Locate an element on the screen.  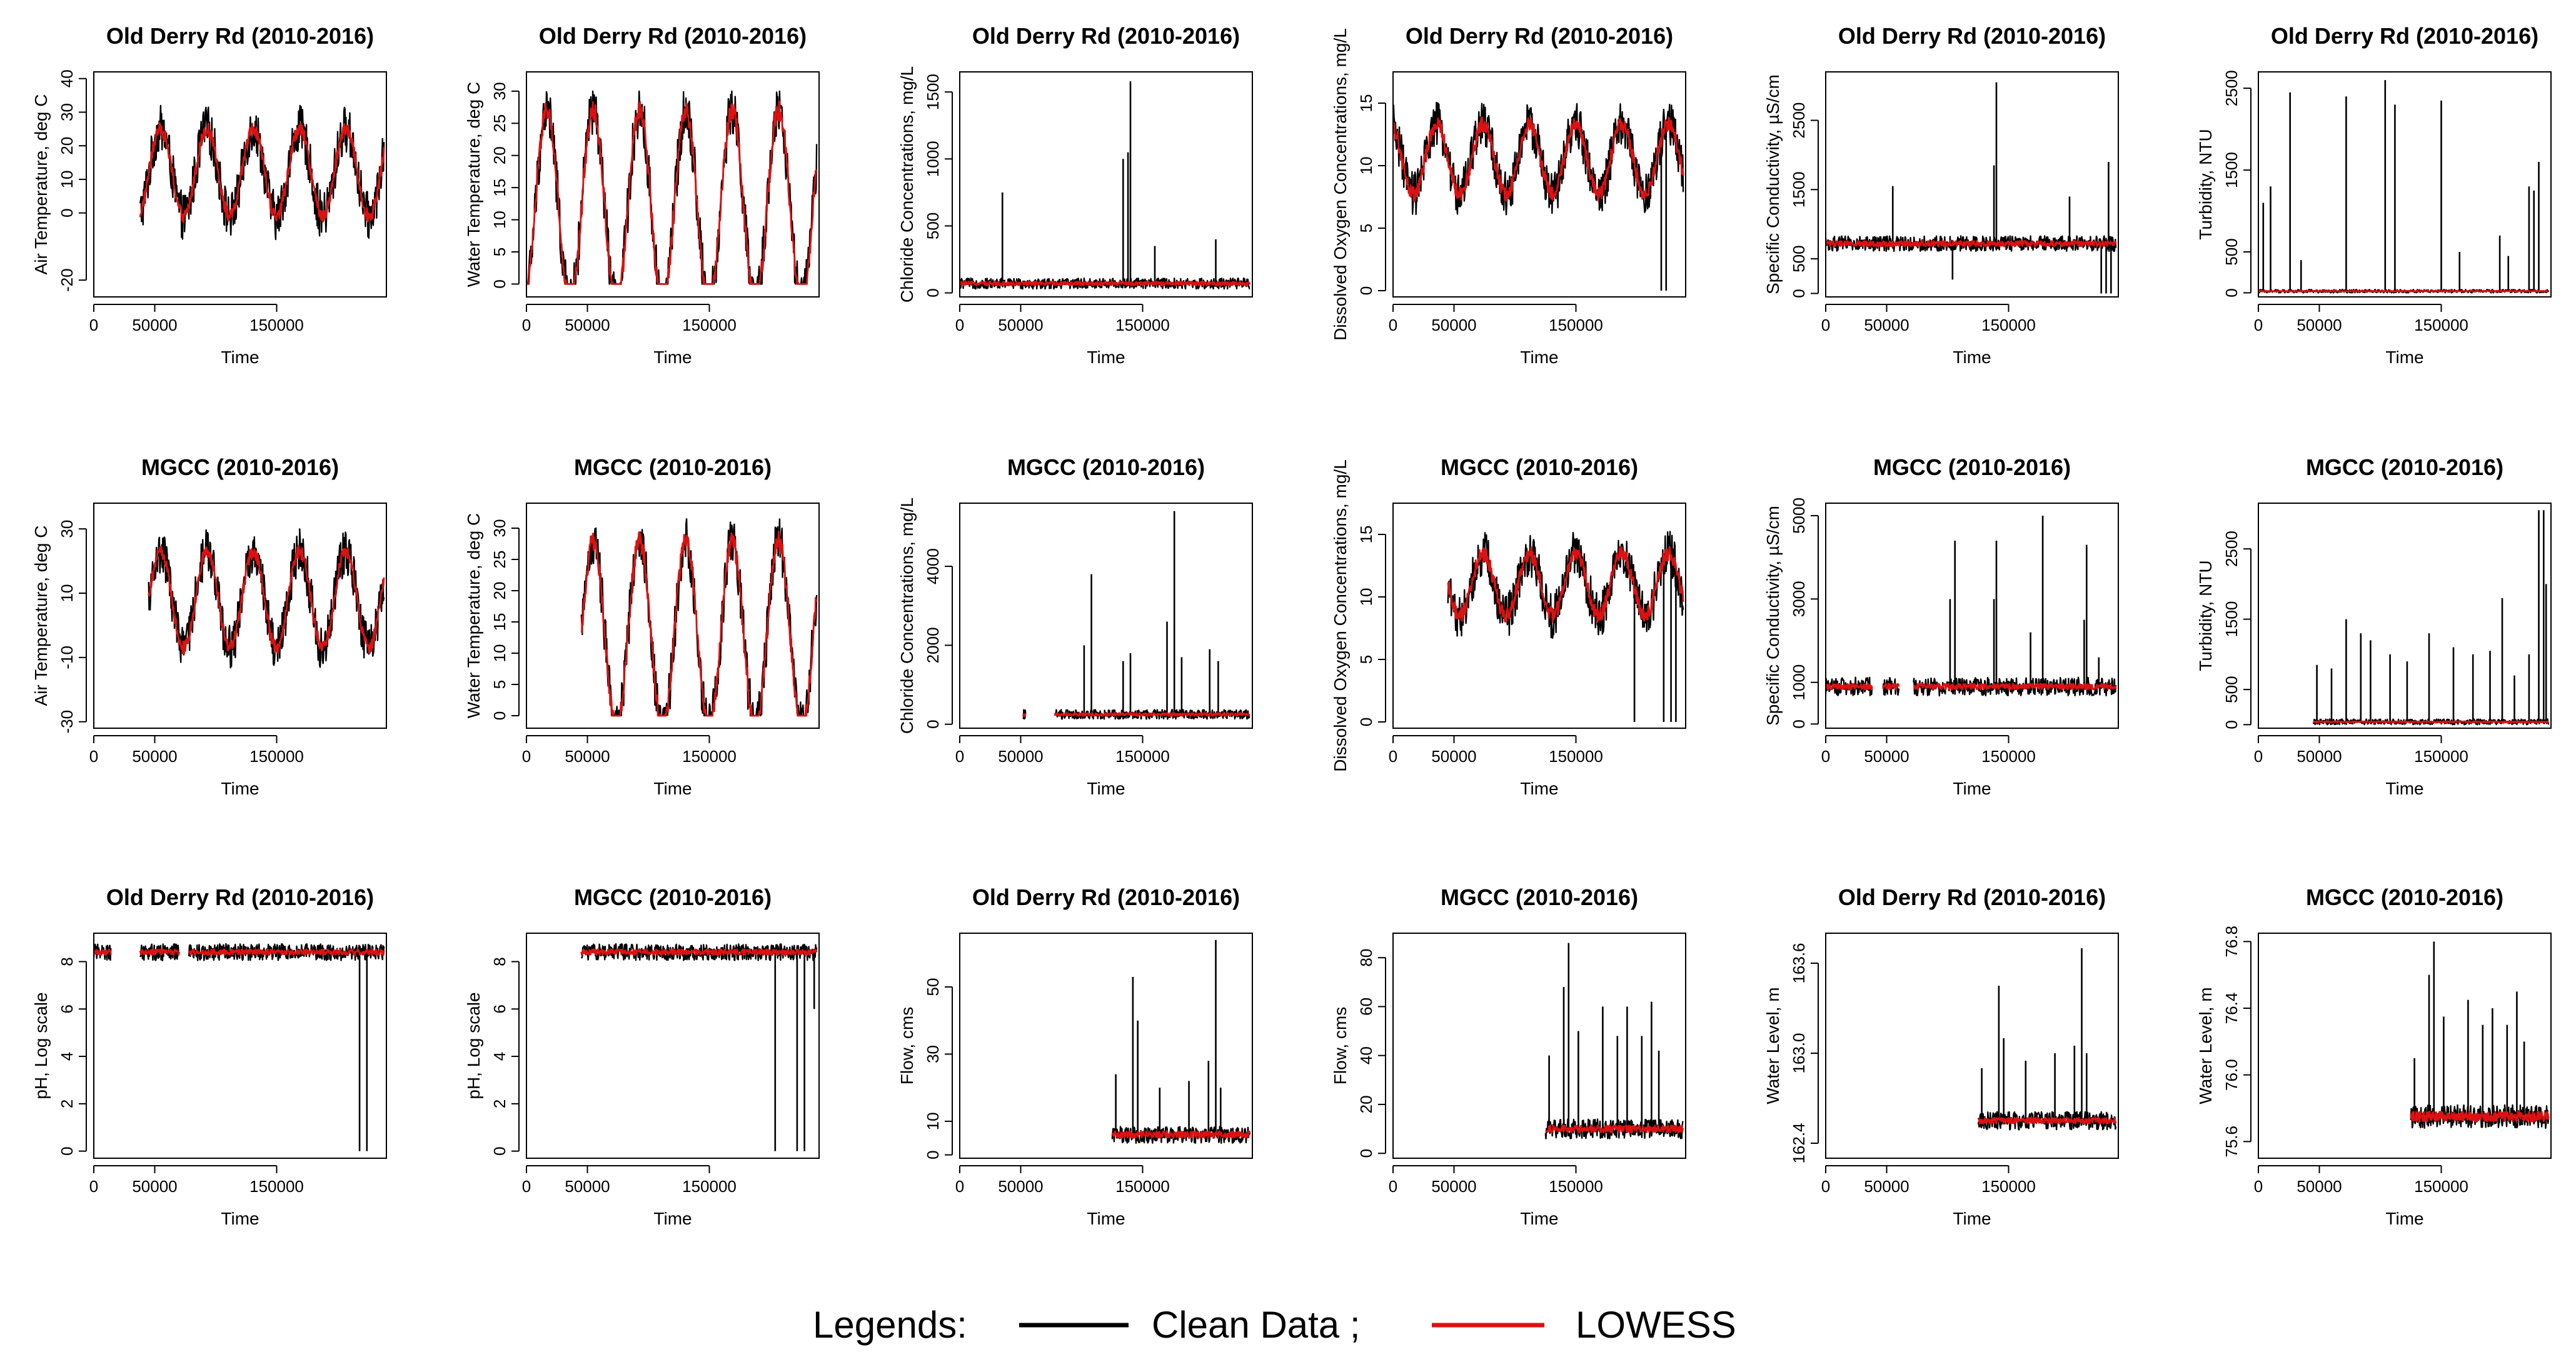
y-tick-label: 1000 is located at coordinates (932, 159).